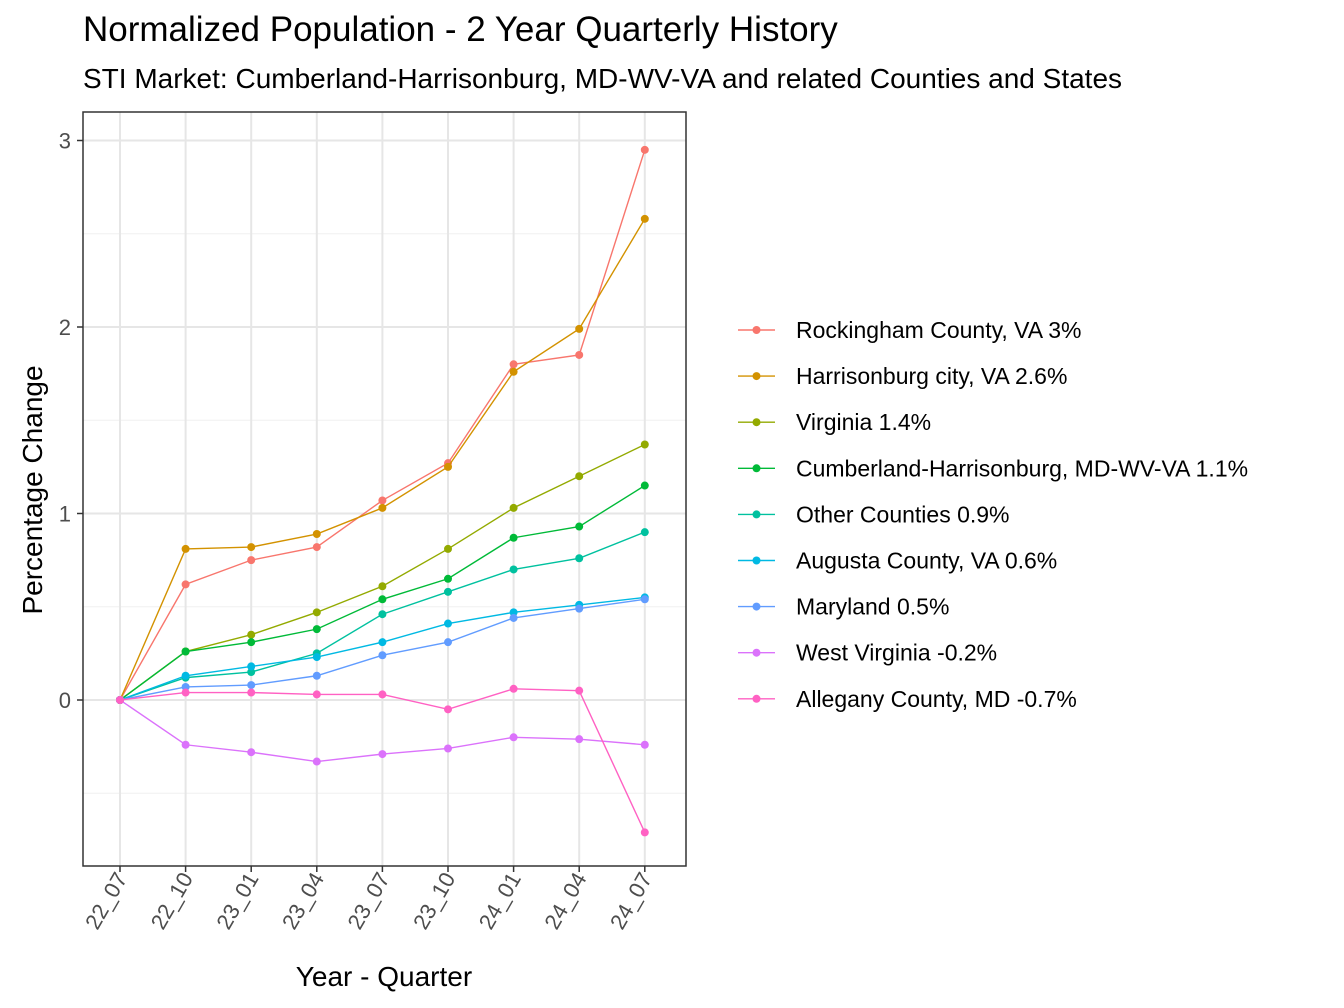 The image size is (1344, 1008). I want to click on x-tick-label: 23_04, so click(303, 900).